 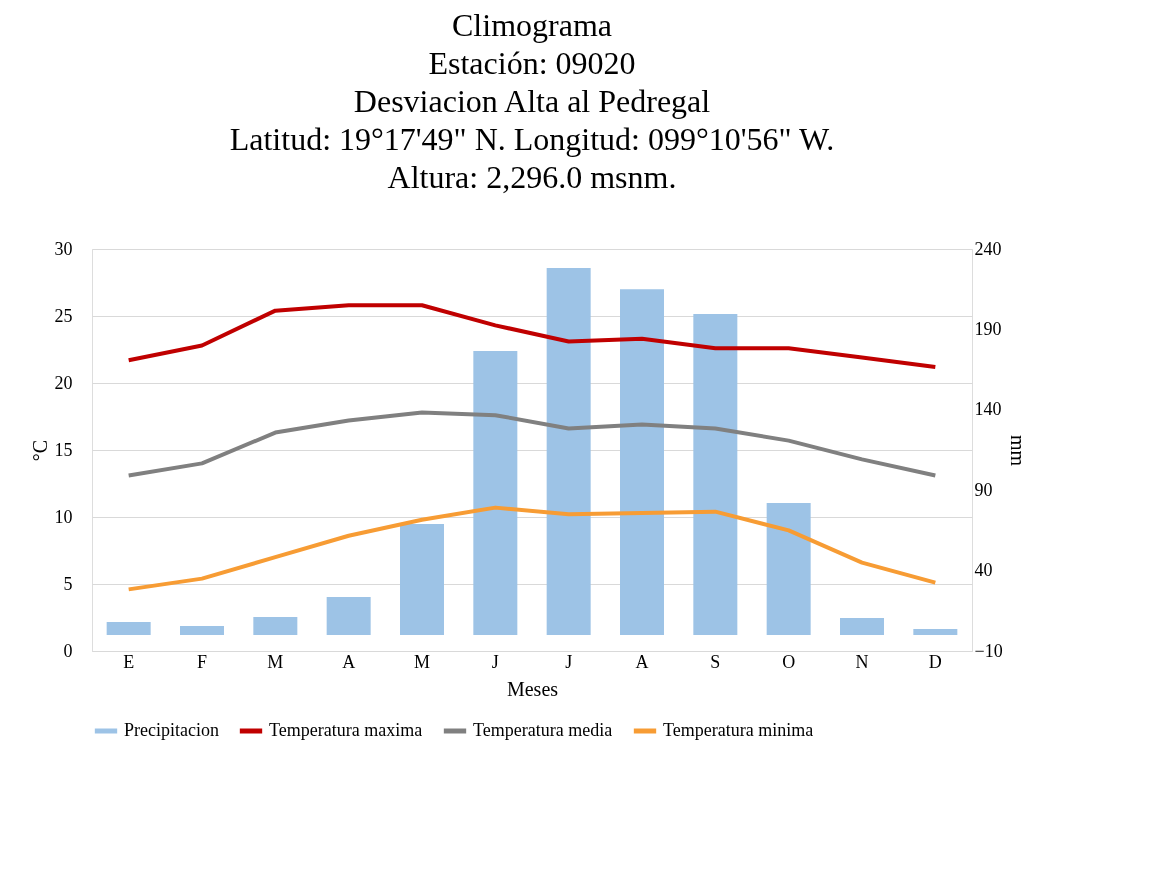 What do you see at coordinates (532, 25) in the screenshot?
I see `chart-title: Climograma` at bounding box center [532, 25].